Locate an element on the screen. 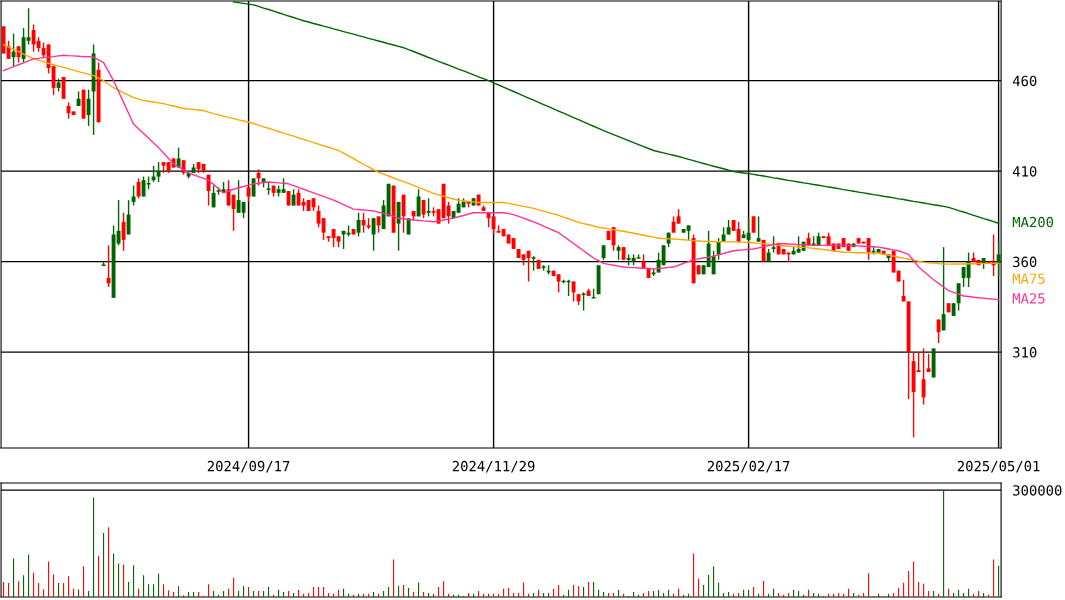 The height and width of the screenshot is (600, 1065). x-tick-label: 2024/11/29 is located at coordinates (493, 466).